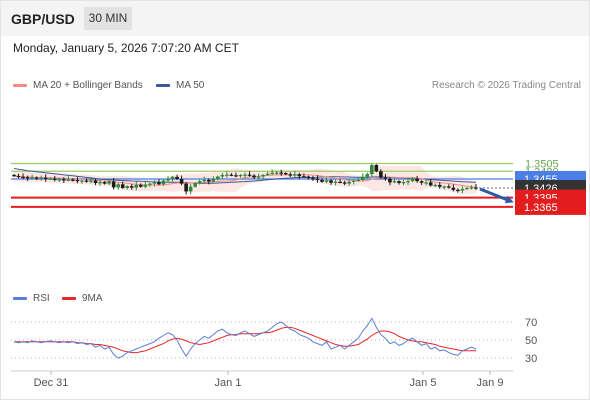  I want to click on legend-item-9ma: 9MA, so click(82, 298).